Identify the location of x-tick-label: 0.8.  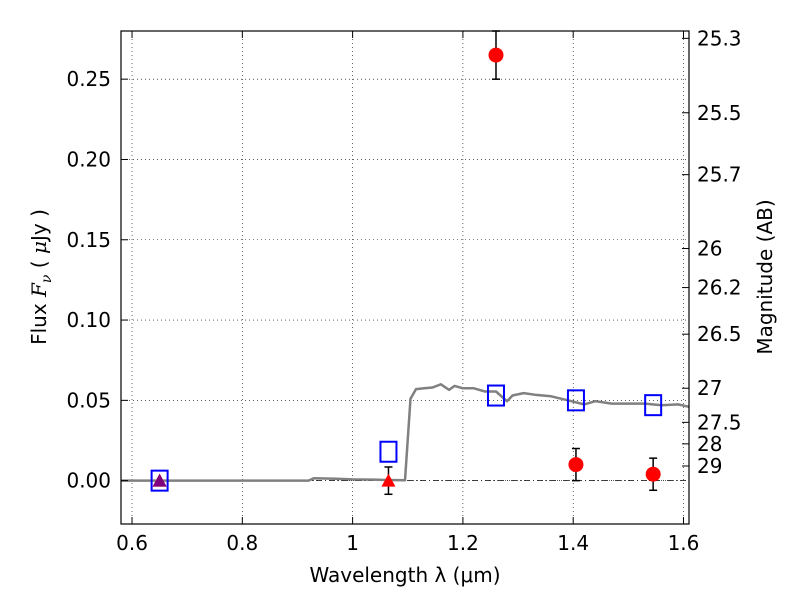
(242, 543).